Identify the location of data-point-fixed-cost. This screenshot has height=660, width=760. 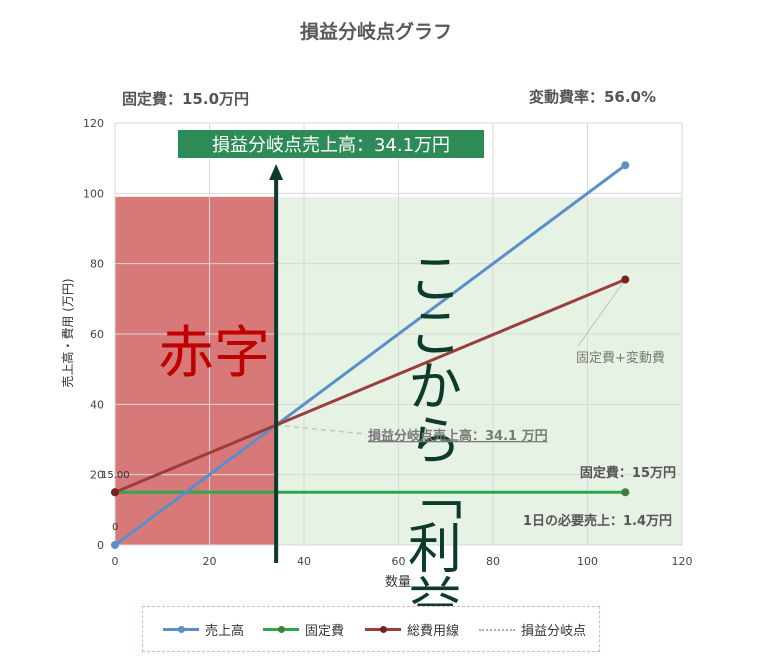
(625, 492).